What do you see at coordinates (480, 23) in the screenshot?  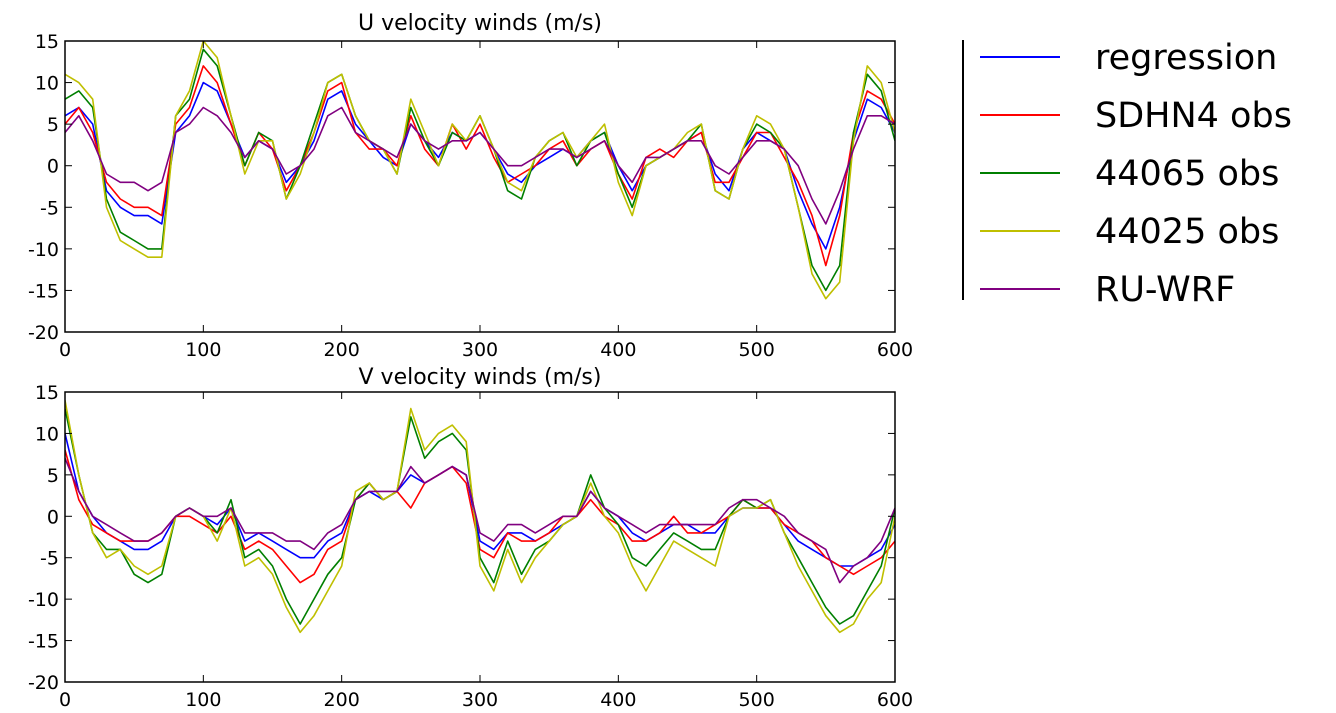 I see `chart-title: U velocity winds (m/s)` at bounding box center [480, 23].